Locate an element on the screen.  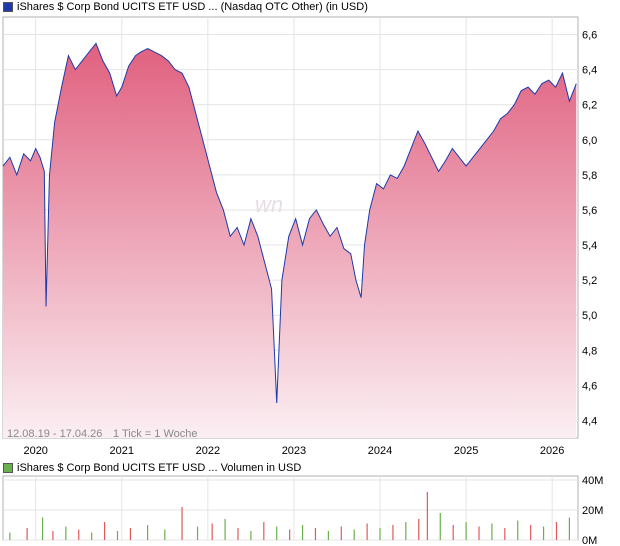
price-y-tick-label: 6,4 is located at coordinates (589, 71).